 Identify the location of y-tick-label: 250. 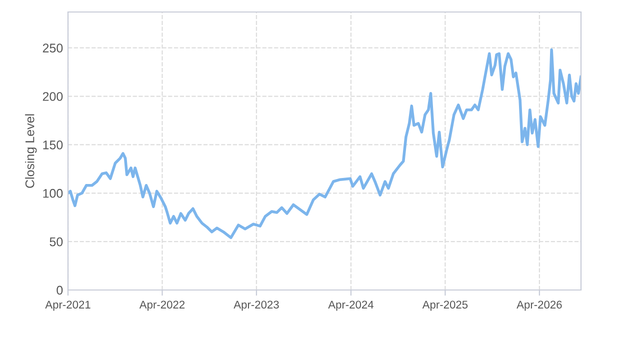
(52, 48).